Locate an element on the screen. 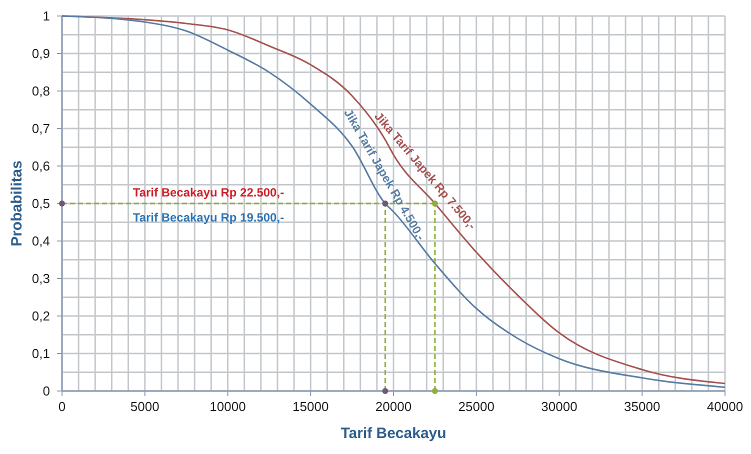 This screenshot has height=454, width=751. x-axis-title: Tarif Becakayu is located at coordinates (393, 433).